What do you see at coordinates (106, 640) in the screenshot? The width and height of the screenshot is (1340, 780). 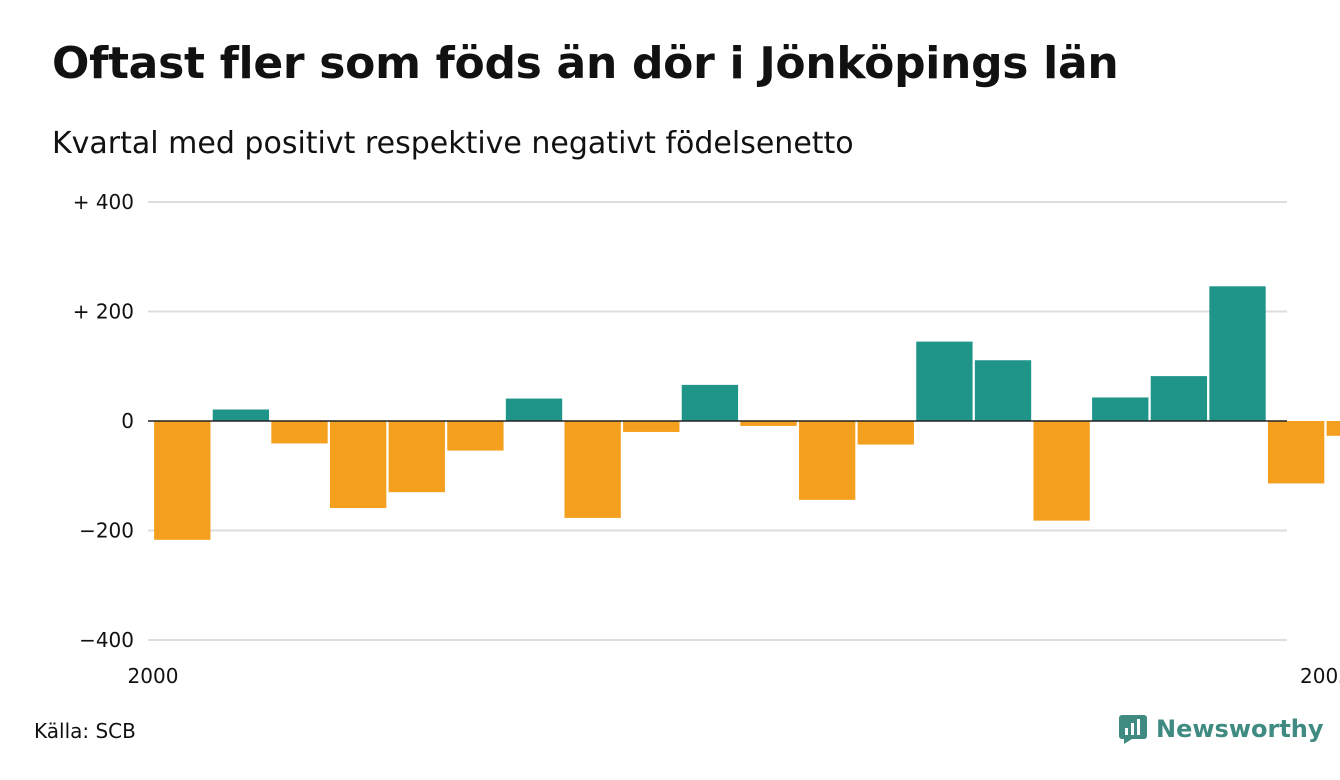 I see `y-tick-label: −400` at bounding box center [106, 640].